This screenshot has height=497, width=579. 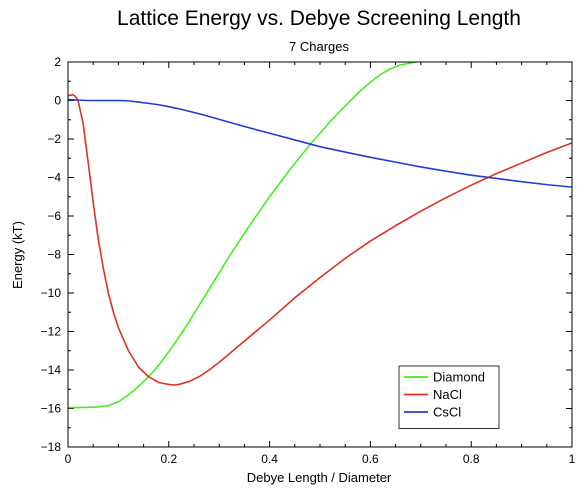 What do you see at coordinates (54, 255) in the screenshot?
I see `y-tick-label: −8` at bounding box center [54, 255].